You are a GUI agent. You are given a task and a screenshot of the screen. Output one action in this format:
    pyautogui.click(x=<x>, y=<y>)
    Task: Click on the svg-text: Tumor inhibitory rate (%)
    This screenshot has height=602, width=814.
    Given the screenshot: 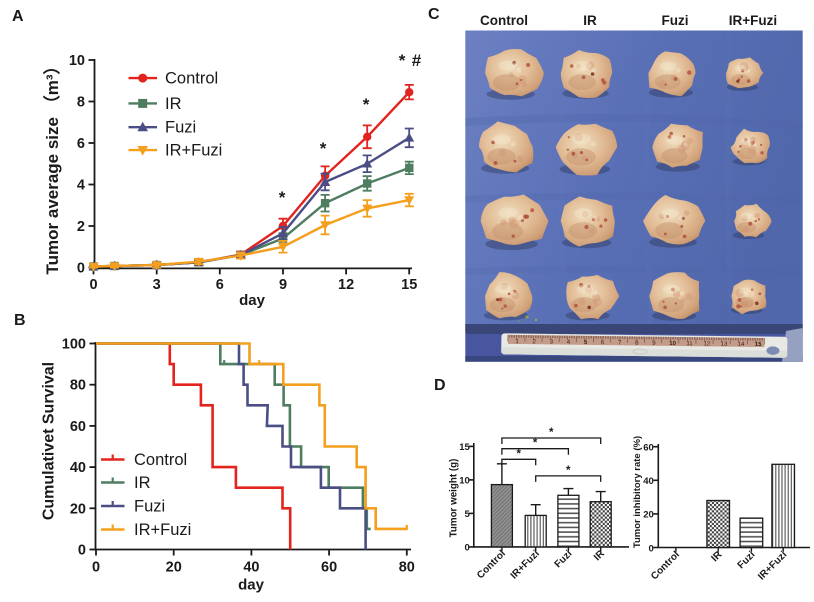 What is the action you would take?
    pyautogui.click(x=637, y=492)
    